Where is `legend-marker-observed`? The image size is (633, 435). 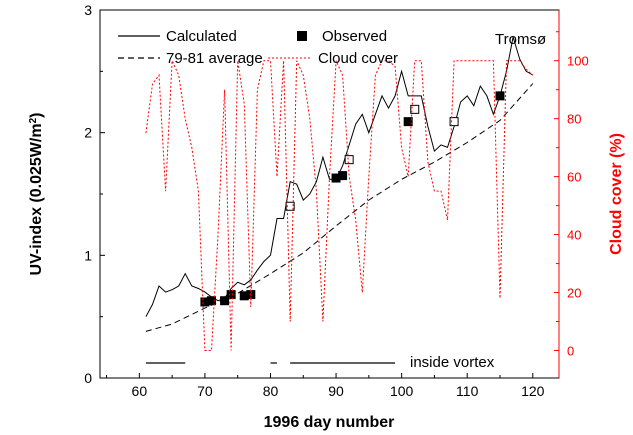
legend-marker-observed is located at coordinates (302, 36).